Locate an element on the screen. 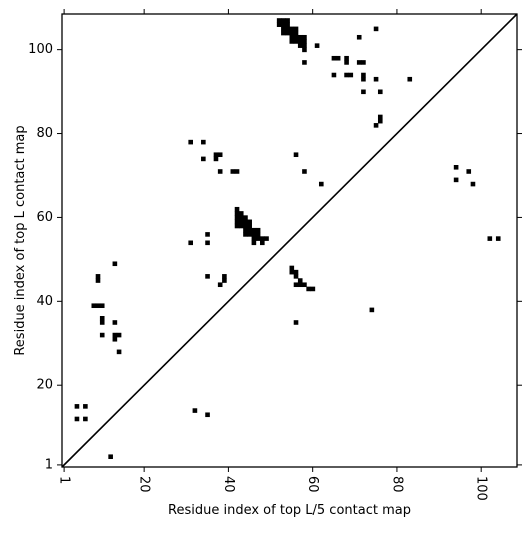 The width and height of the screenshot is (531, 535). y-axis-label: Residue index of top L contact map is located at coordinates (20, 240).